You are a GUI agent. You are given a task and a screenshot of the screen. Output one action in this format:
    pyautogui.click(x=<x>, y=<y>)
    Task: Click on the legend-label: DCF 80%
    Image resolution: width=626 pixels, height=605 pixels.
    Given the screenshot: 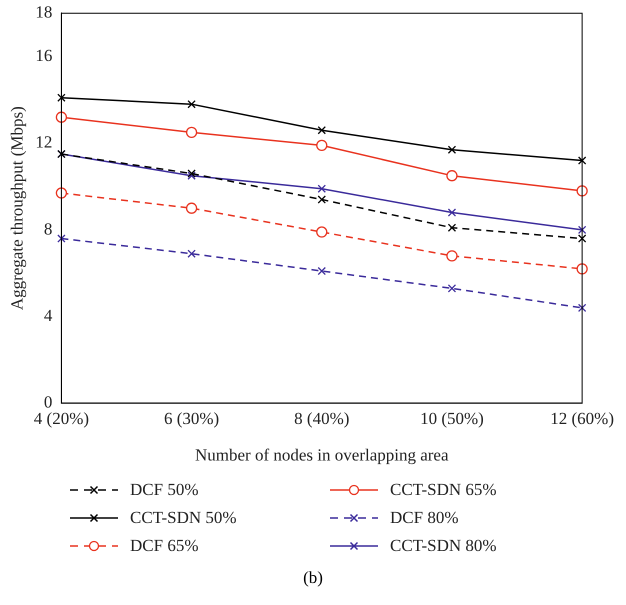 What is the action you would take?
    pyautogui.click(x=424, y=518)
    